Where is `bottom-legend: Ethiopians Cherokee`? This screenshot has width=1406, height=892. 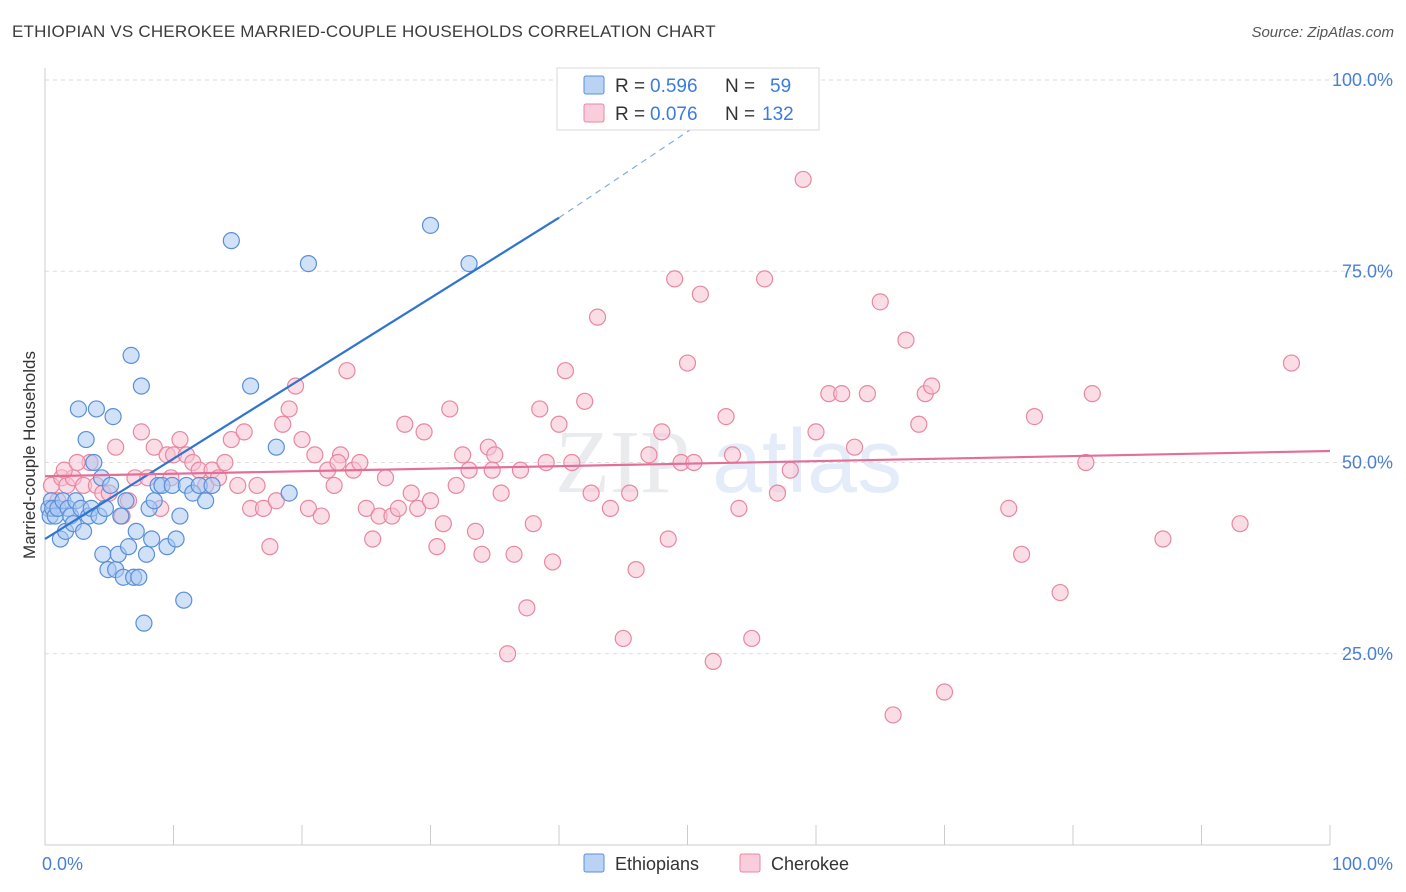
bottom-legend: Ethiopians Cherokee is located at coordinates (716, 863).